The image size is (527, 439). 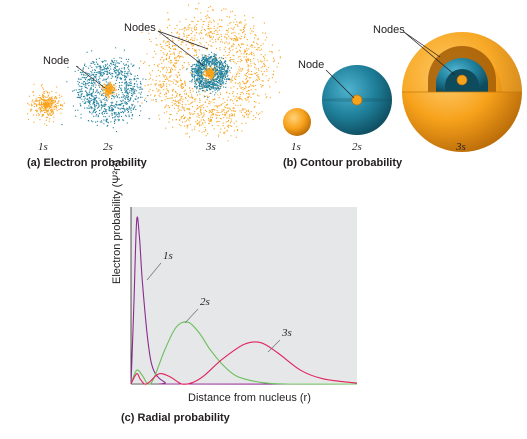 What do you see at coordinates (210, 72) in the screenshot?
I see `cloud-3s` at bounding box center [210, 72].